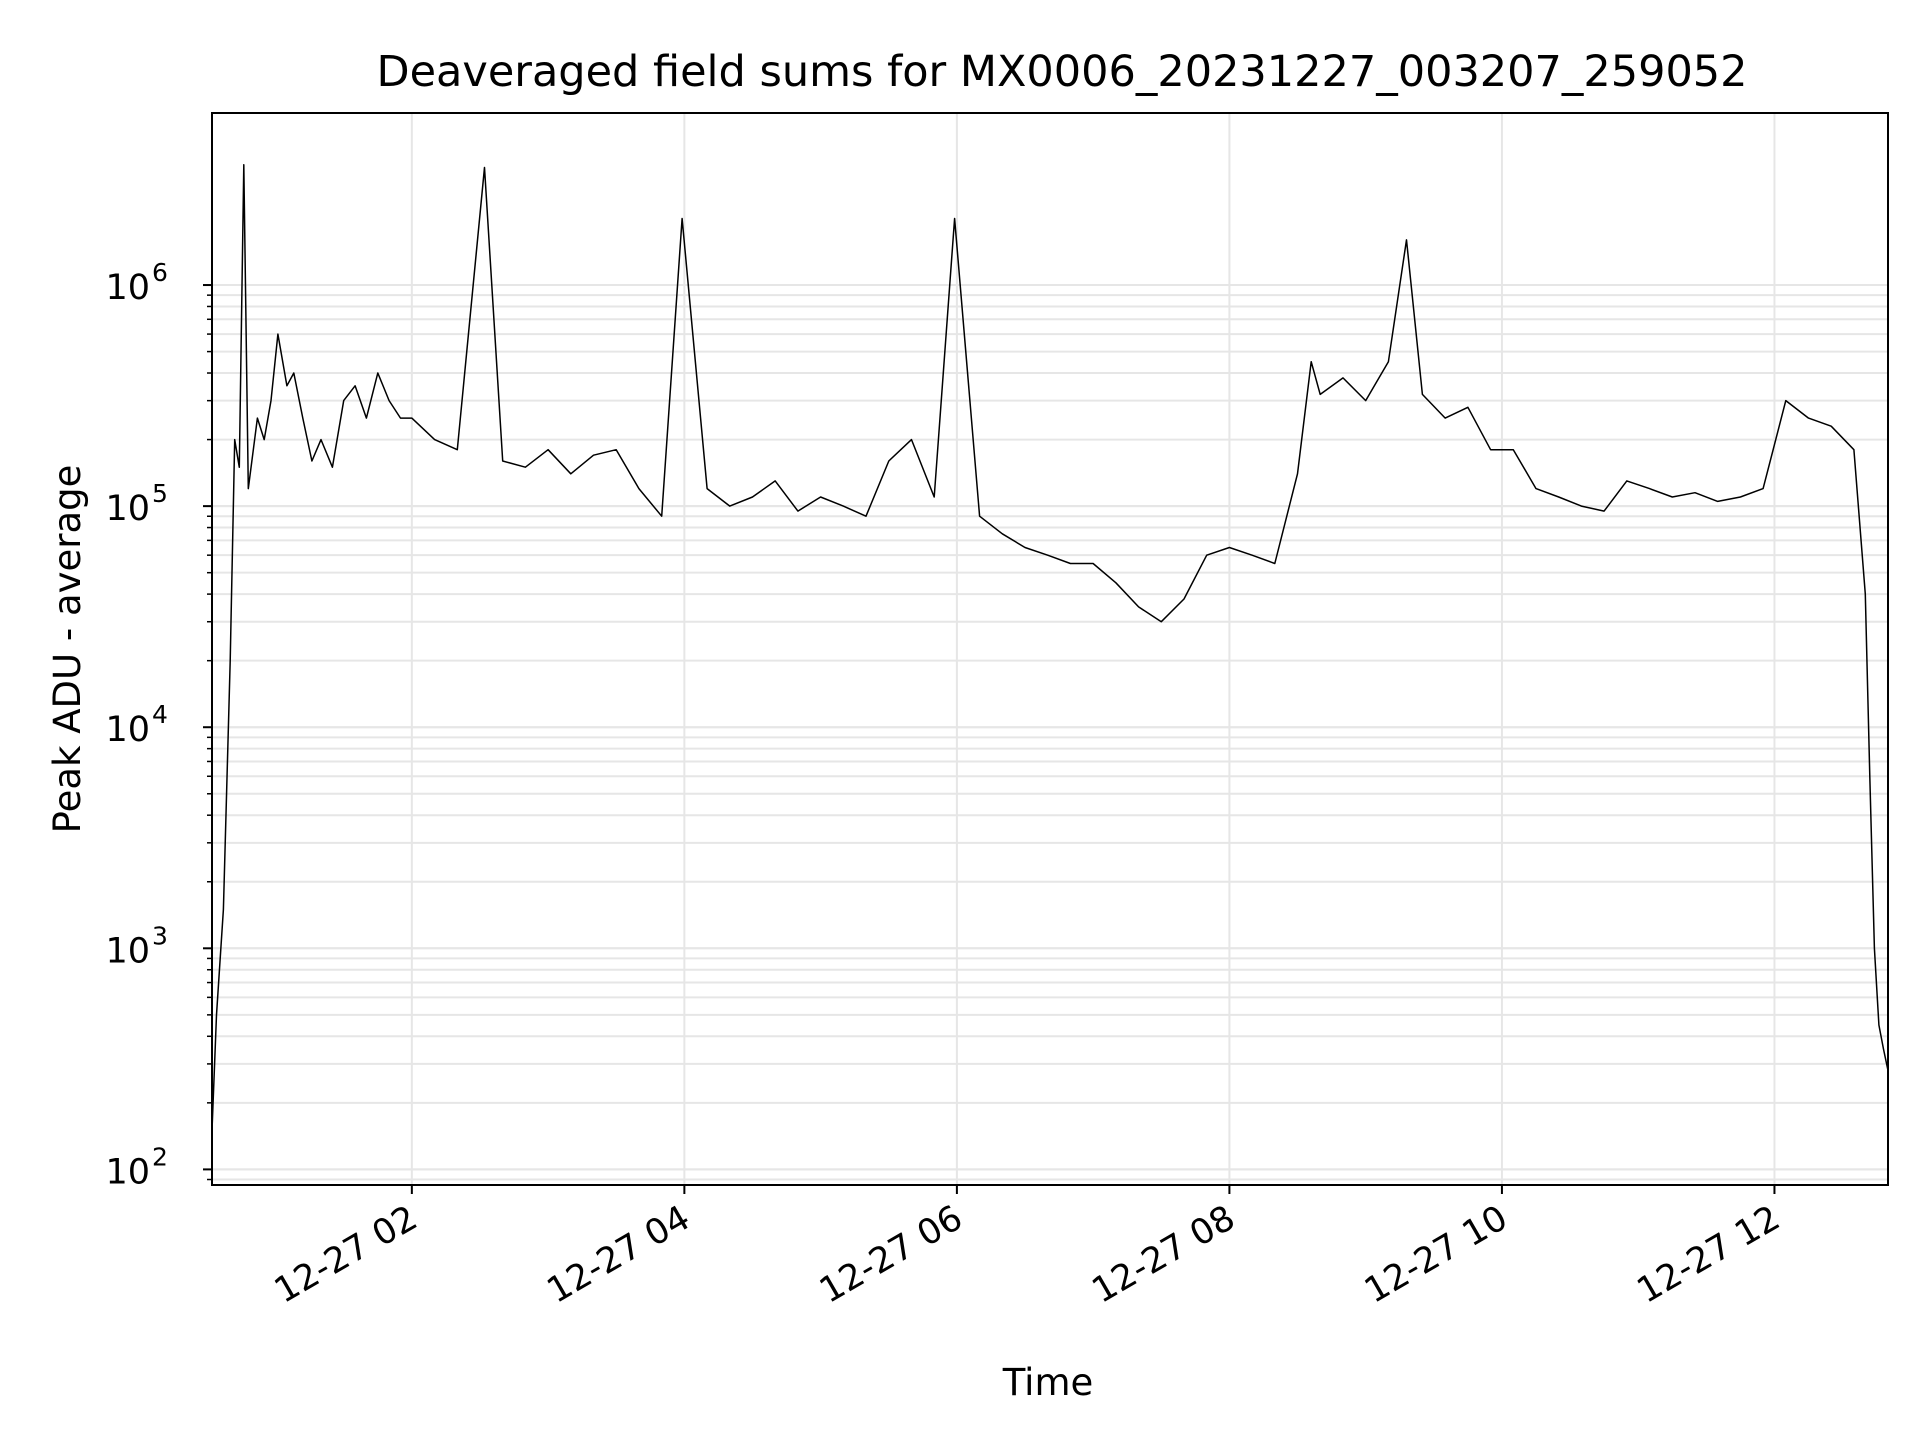  Describe the element at coordinates (160, 714) in the screenshot. I see `y-tick-exponent: 4` at that location.